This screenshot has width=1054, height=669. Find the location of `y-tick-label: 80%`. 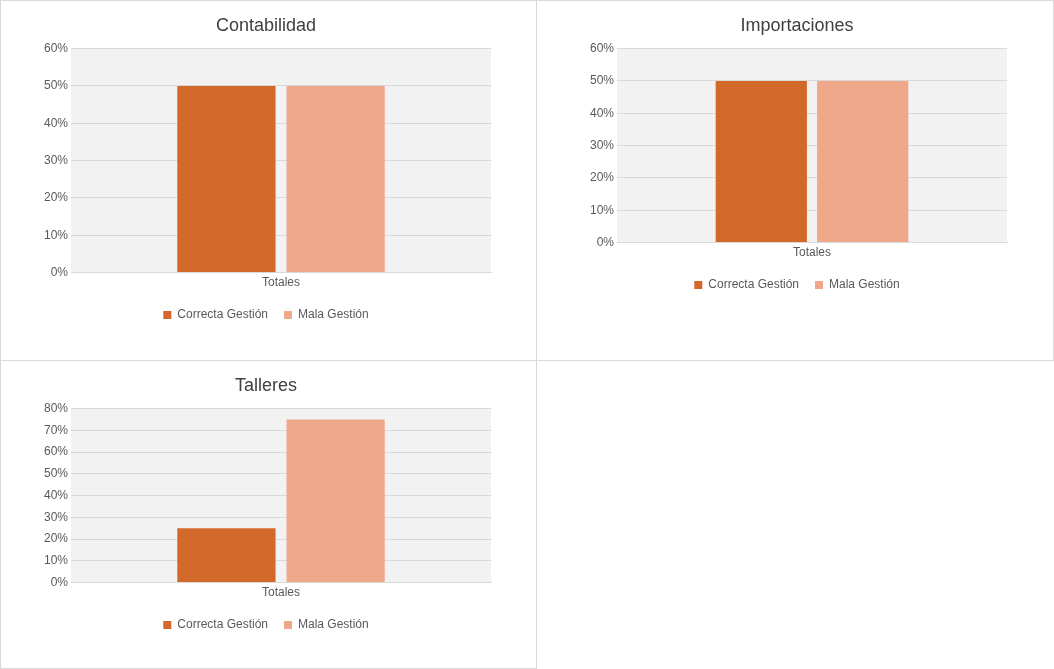

y-tick-label: 80% is located at coordinates (56, 407).